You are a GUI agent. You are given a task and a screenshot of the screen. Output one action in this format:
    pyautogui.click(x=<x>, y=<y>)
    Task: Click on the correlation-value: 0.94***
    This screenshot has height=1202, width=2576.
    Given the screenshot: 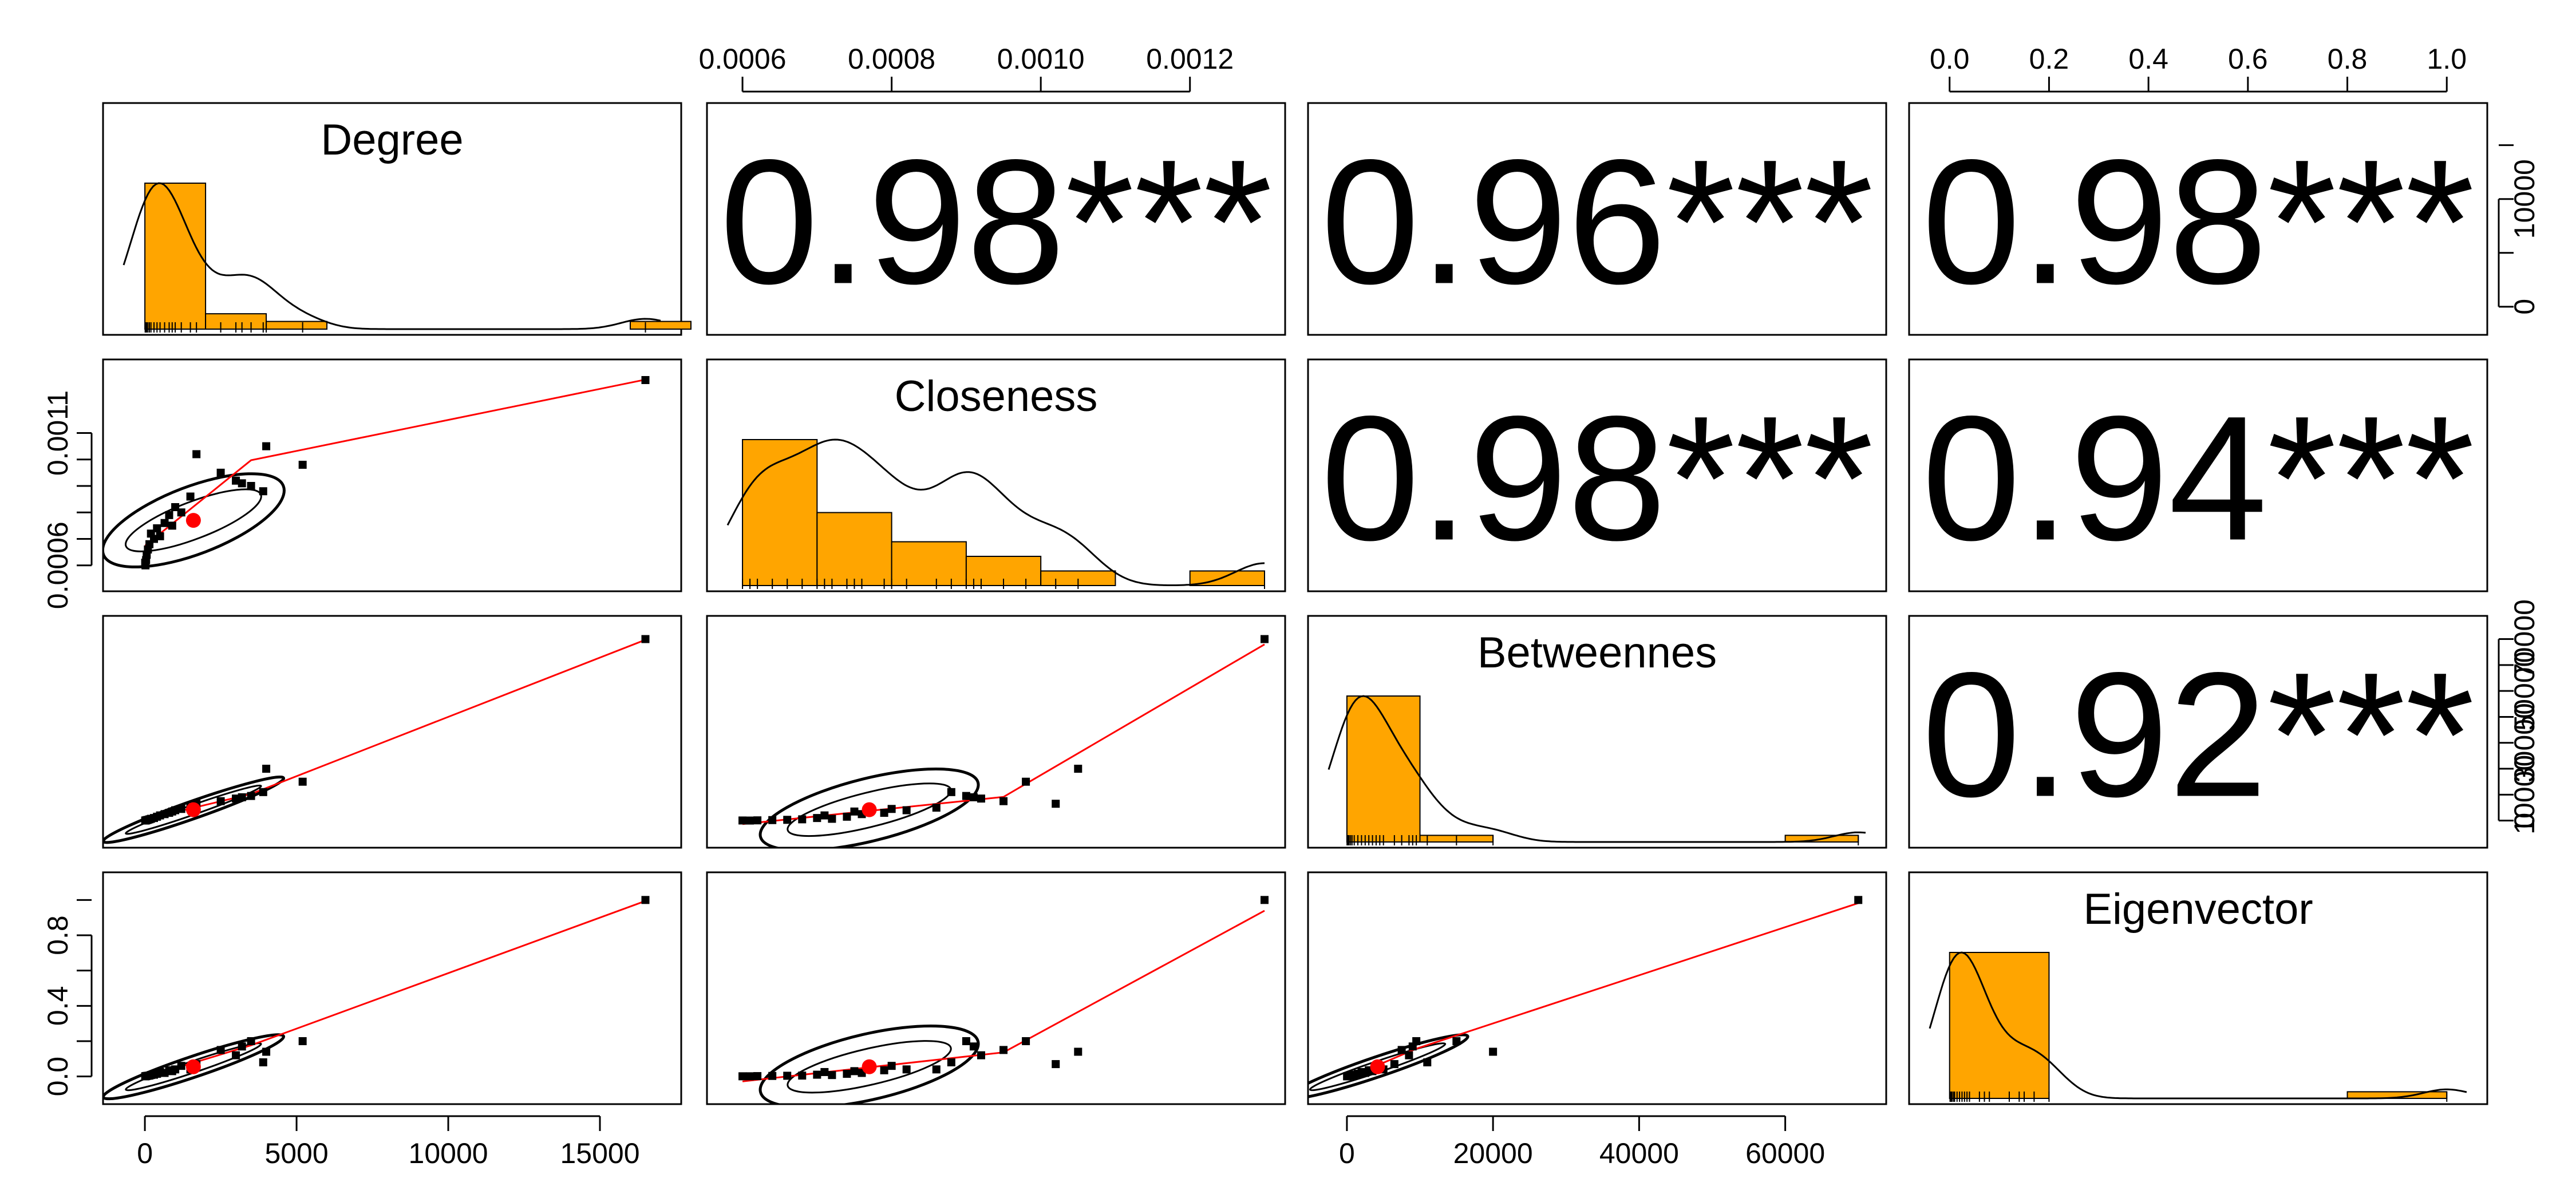 What is the action you would take?
    pyautogui.click(x=2198, y=479)
    